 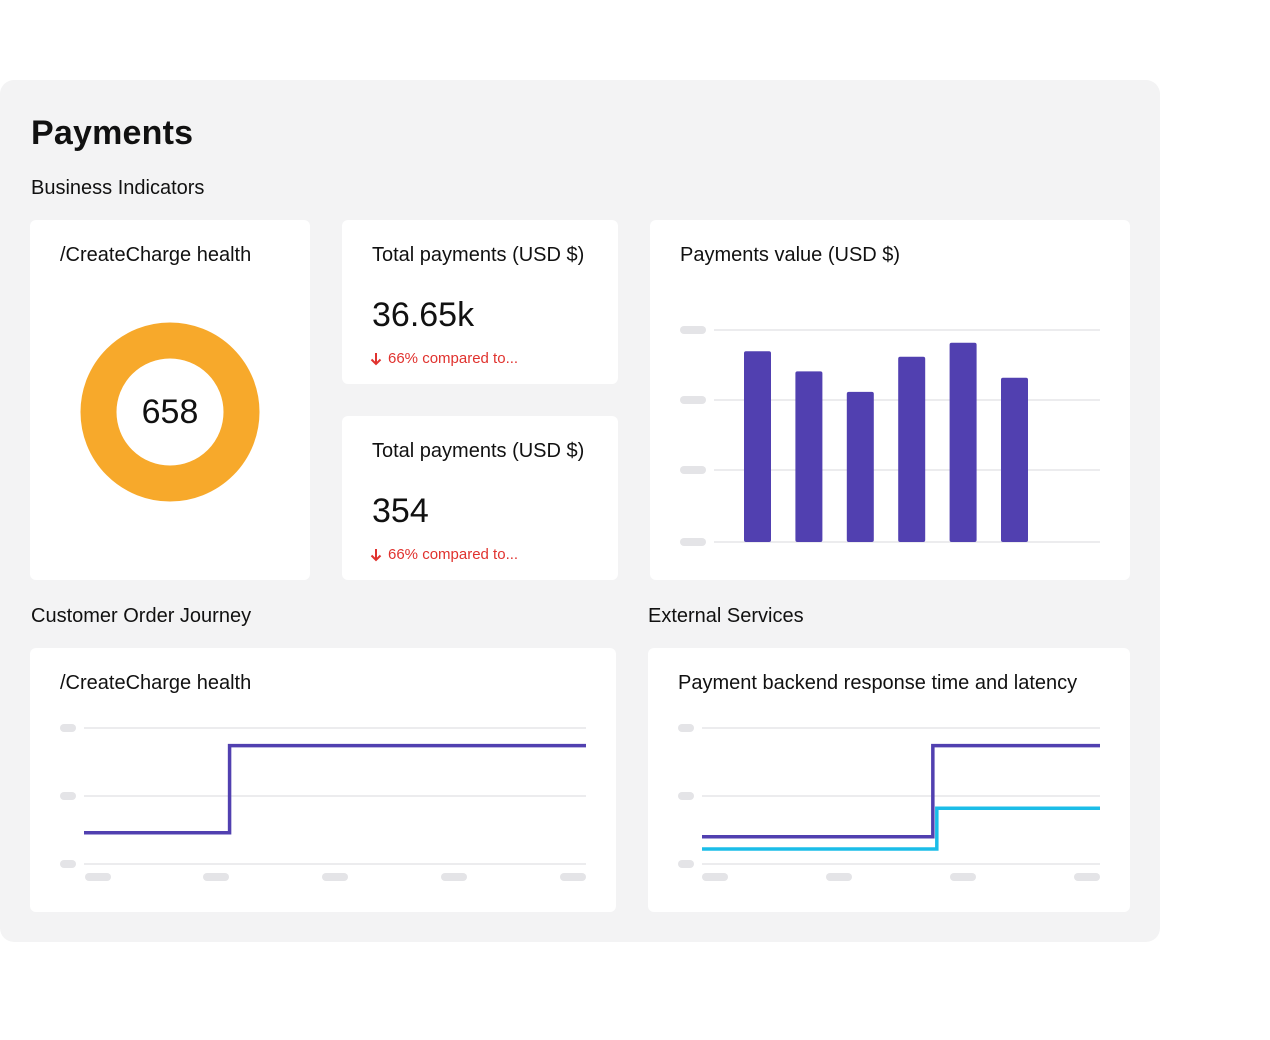 I want to click on section-external-services: External Services, so click(x=726, y=616).